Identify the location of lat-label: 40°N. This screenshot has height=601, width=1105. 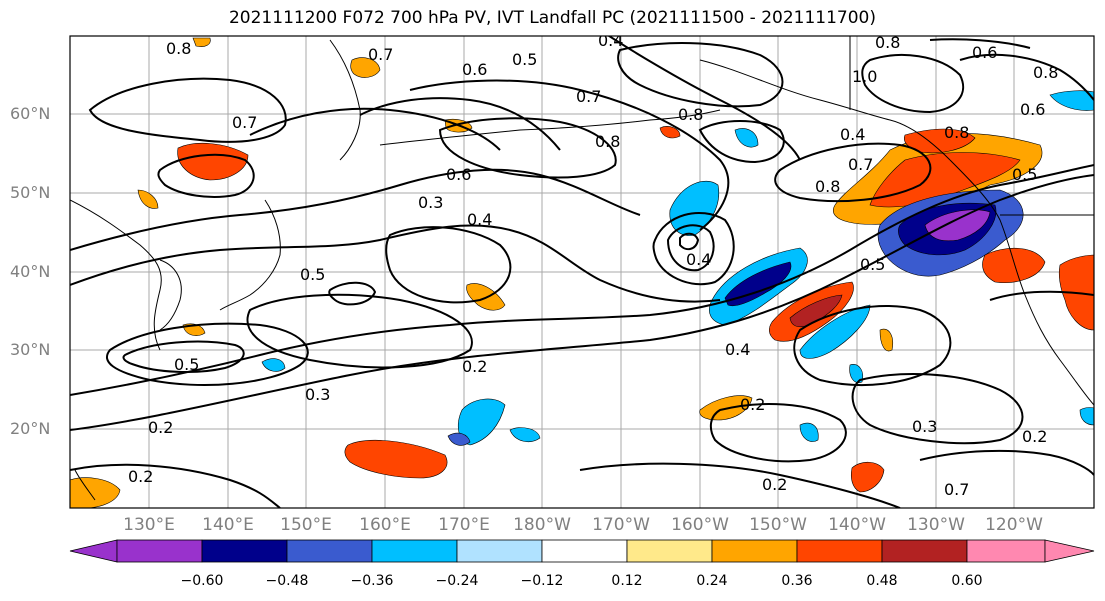
(30, 271).